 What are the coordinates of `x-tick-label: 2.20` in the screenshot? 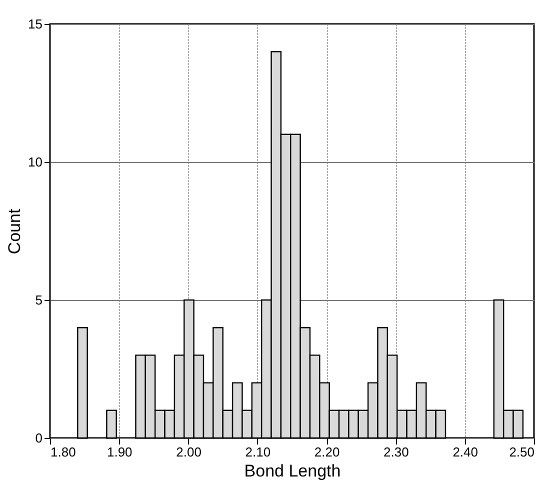 It's located at (327, 452).